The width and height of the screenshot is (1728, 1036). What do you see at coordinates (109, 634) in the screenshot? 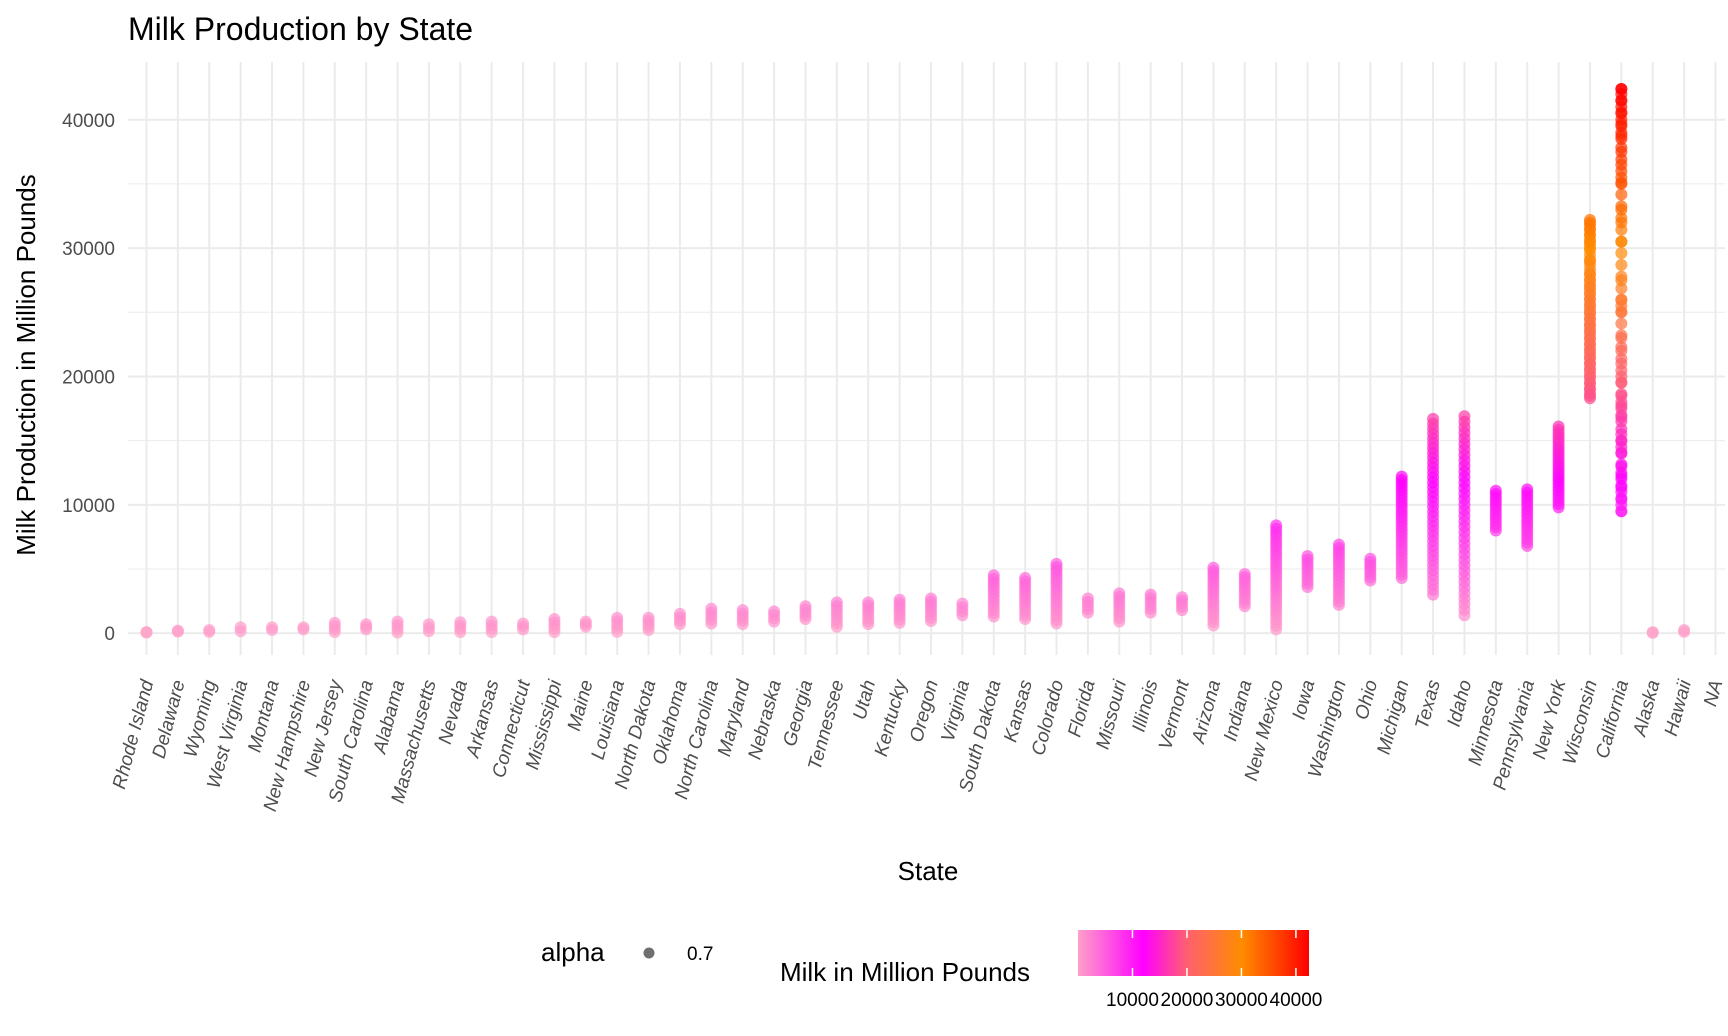
I see `y-tick-label: 0` at bounding box center [109, 634].